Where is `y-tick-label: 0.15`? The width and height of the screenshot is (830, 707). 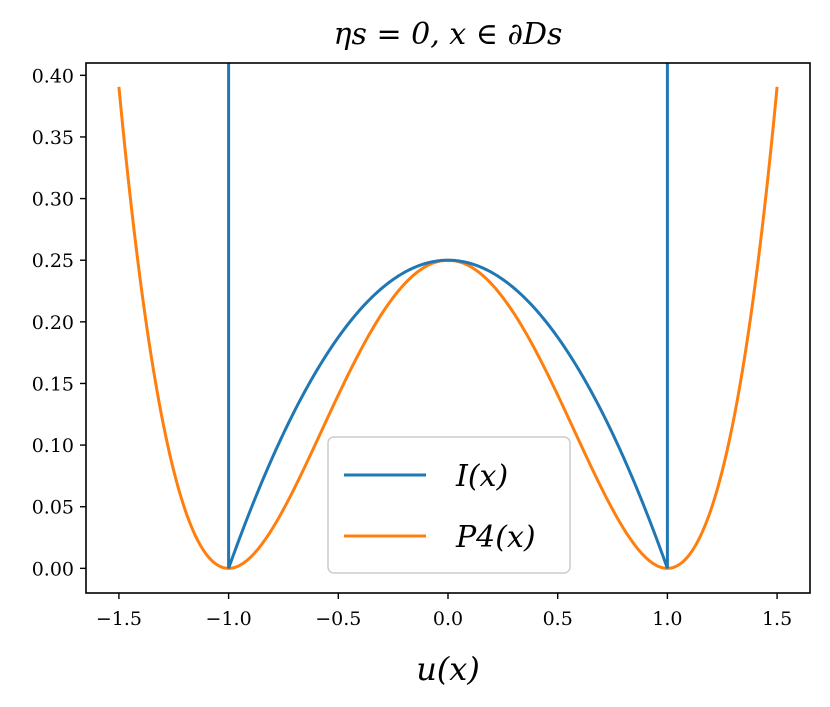 y-tick-label: 0.15 is located at coordinates (53, 384).